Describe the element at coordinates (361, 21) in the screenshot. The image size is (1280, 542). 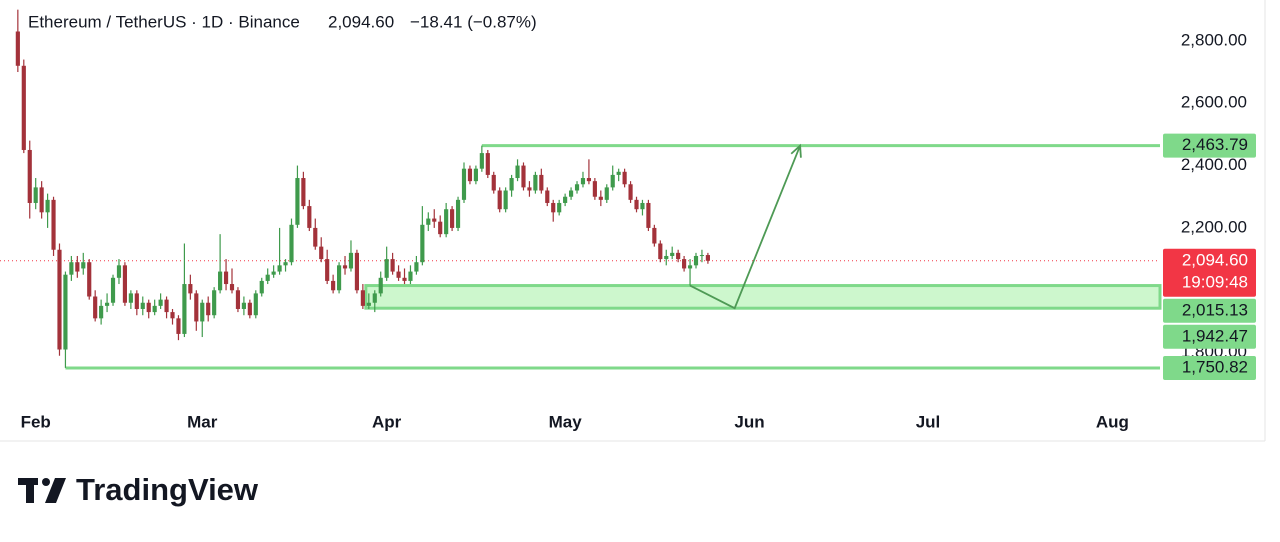
I see `header-price: 2,094.60` at that location.